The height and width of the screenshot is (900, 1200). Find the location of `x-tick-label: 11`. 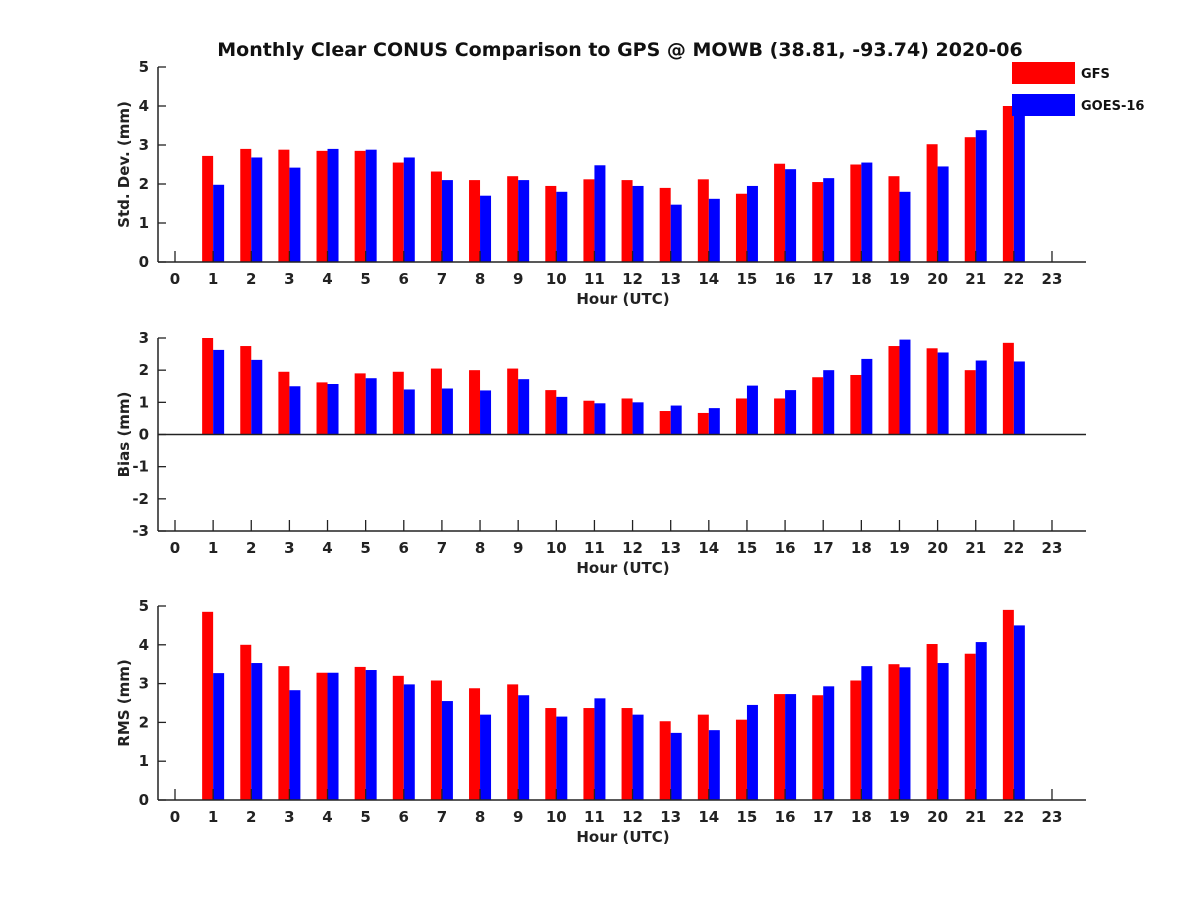

x-tick-label: 11 is located at coordinates (594, 817).